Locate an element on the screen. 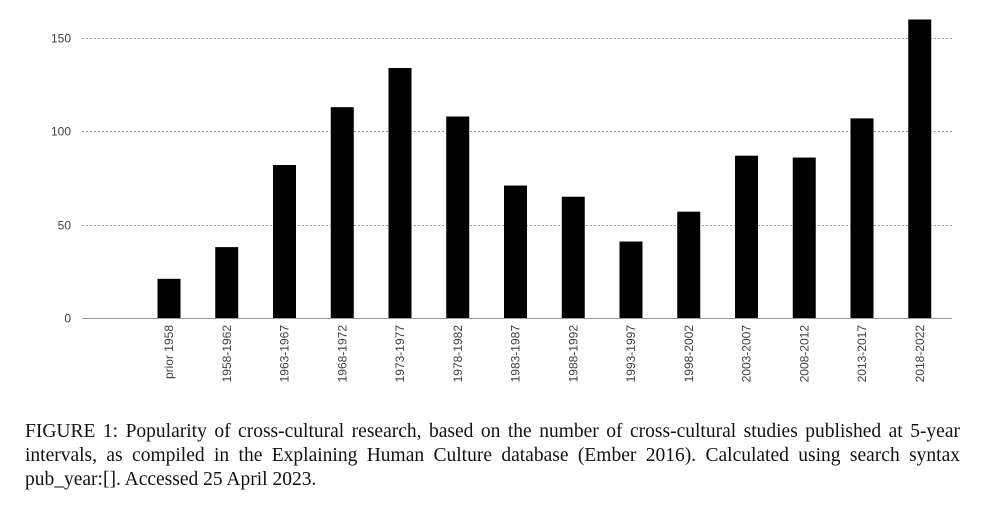 The width and height of the screenshot is (998, 512). x-tick-label: 1993-1997 is located at coordinates (631, 354).